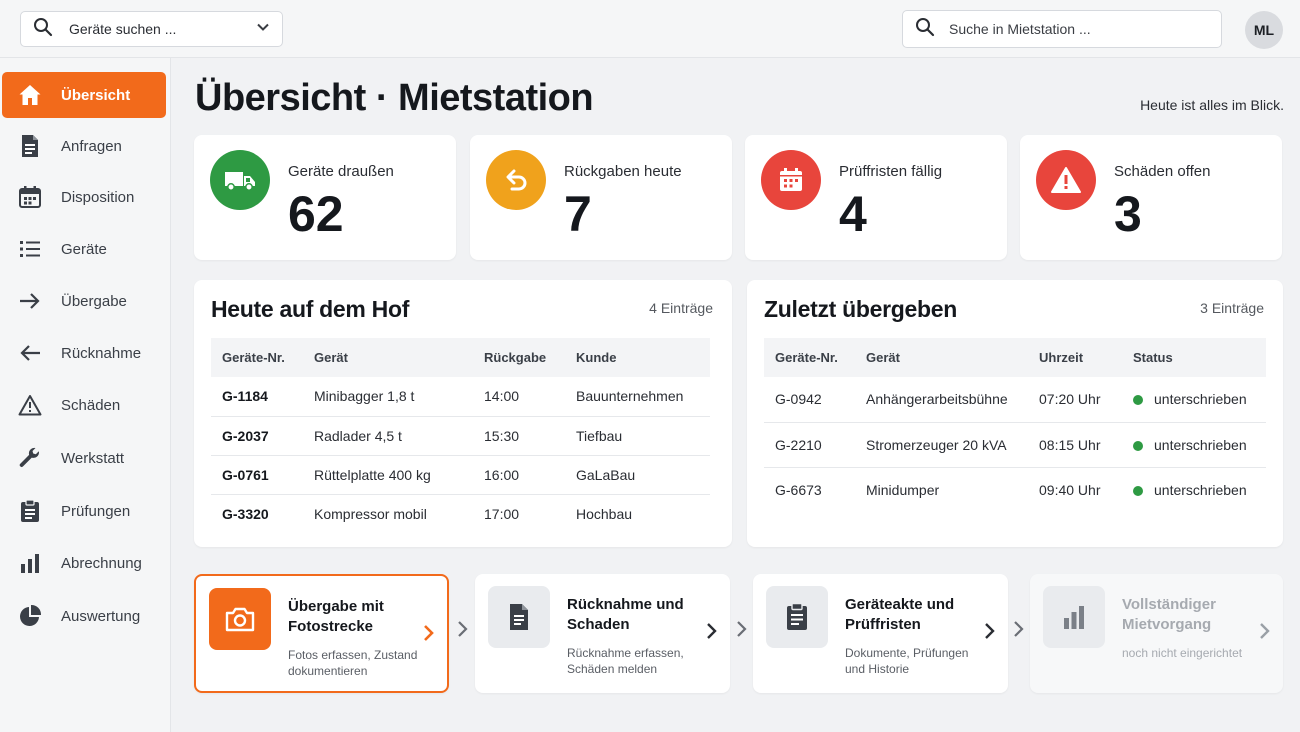  Describe the element at coordinates (325, 197) in the screenshot. I see `stat-card-geraete-draussen: Geräte draußen 62` at that location.